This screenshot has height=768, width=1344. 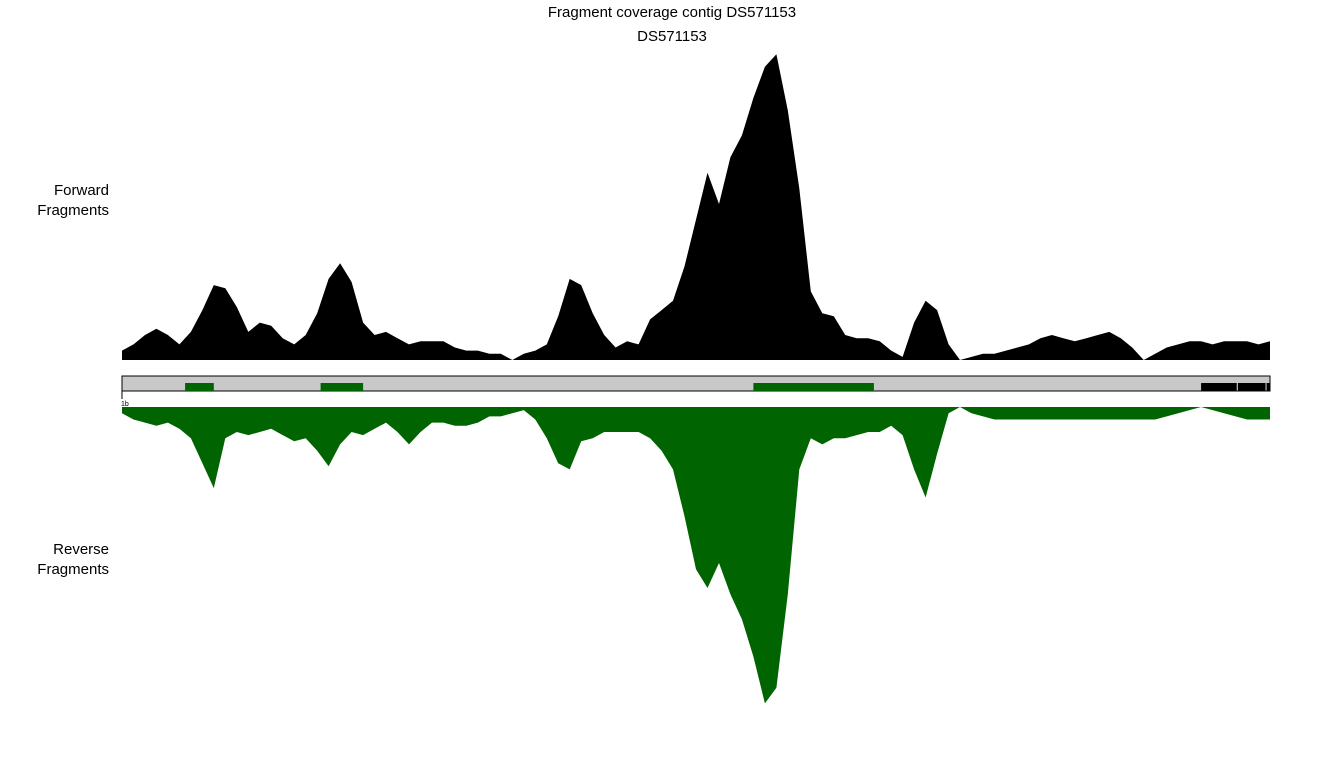 I want to click on contig-track: 1b, so click(x=696, y=391).